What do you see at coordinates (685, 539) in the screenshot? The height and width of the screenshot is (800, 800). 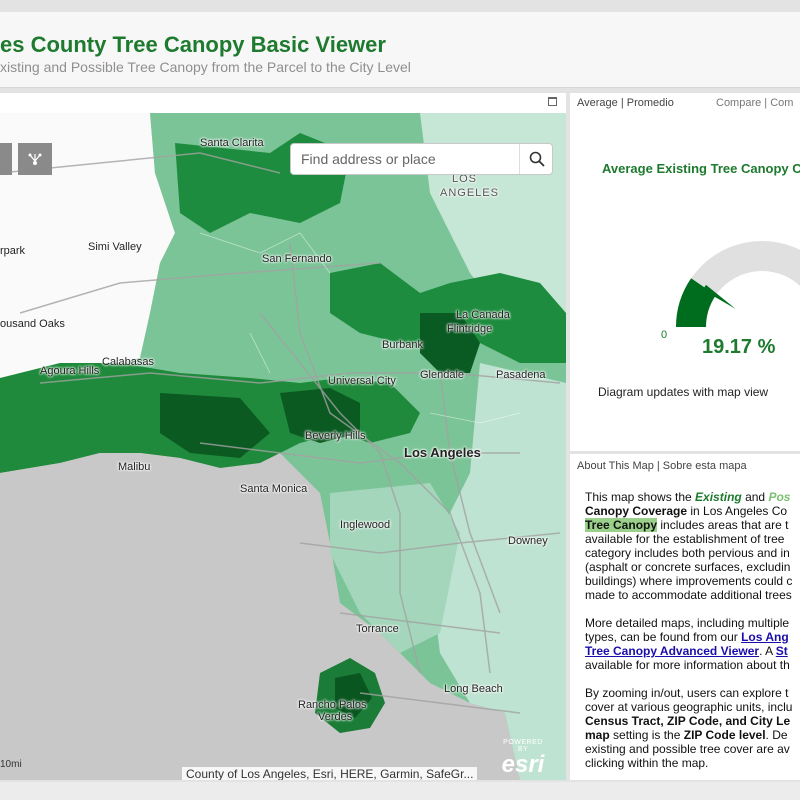 I see `text: available for the establishment of tree` at bounding box center [685, 539].